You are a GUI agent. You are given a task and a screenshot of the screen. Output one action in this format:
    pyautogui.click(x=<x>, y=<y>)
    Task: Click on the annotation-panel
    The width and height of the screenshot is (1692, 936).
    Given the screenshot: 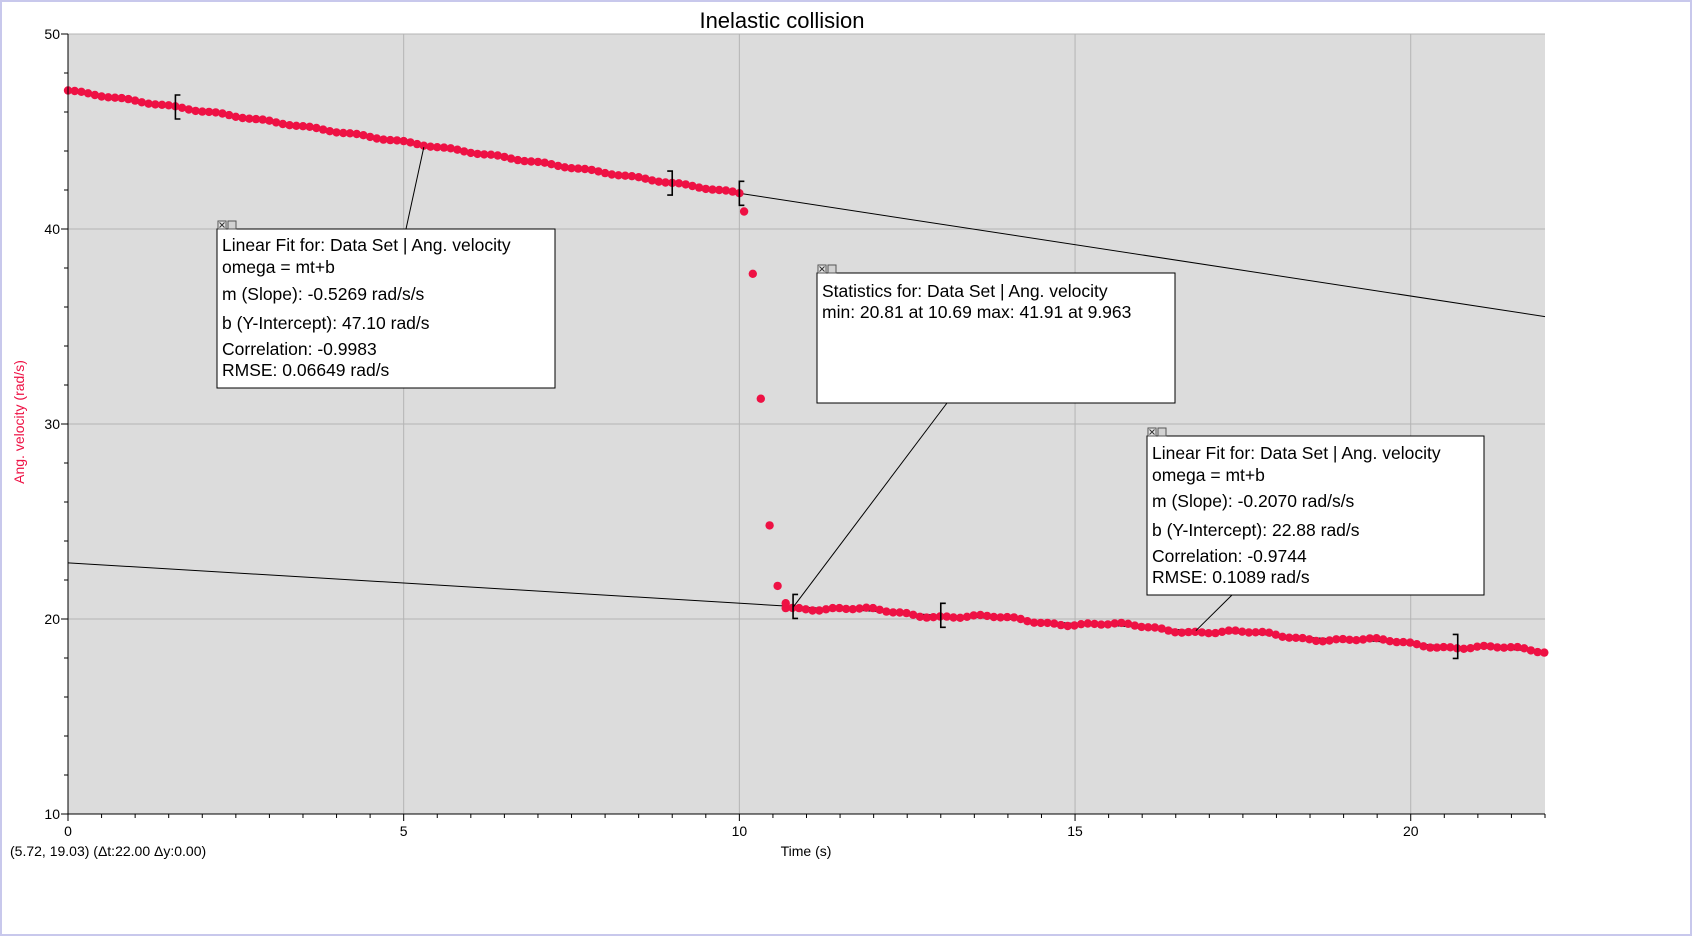 What is the action you would take?
    pyautogui.click(x=386, y=308)
    